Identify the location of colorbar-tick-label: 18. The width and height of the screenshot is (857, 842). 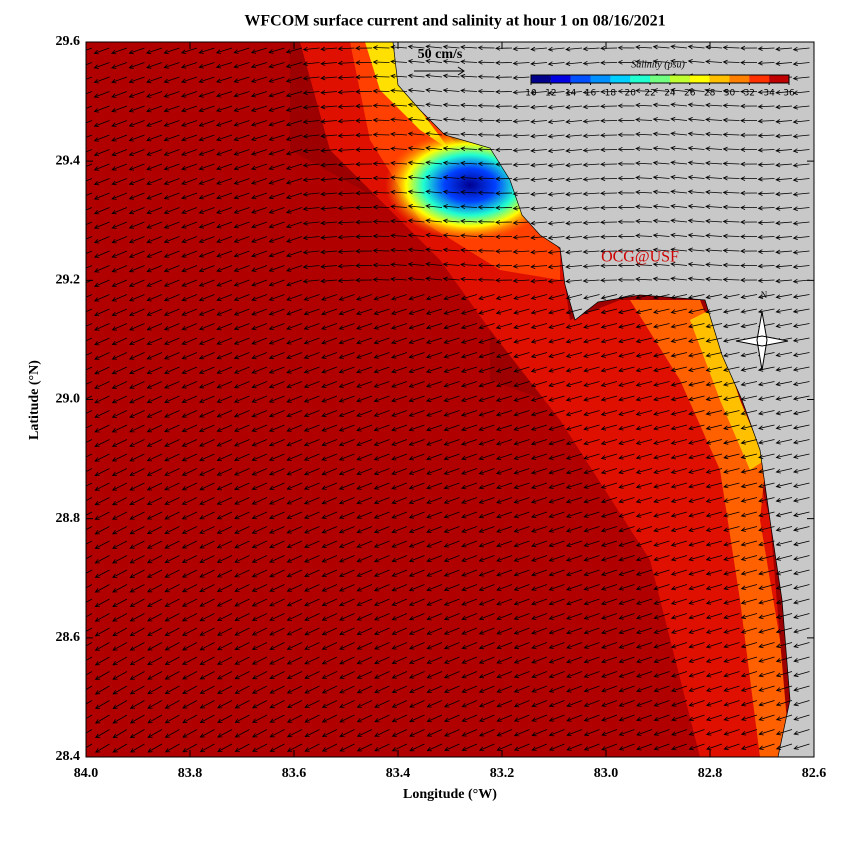
(611, 94).